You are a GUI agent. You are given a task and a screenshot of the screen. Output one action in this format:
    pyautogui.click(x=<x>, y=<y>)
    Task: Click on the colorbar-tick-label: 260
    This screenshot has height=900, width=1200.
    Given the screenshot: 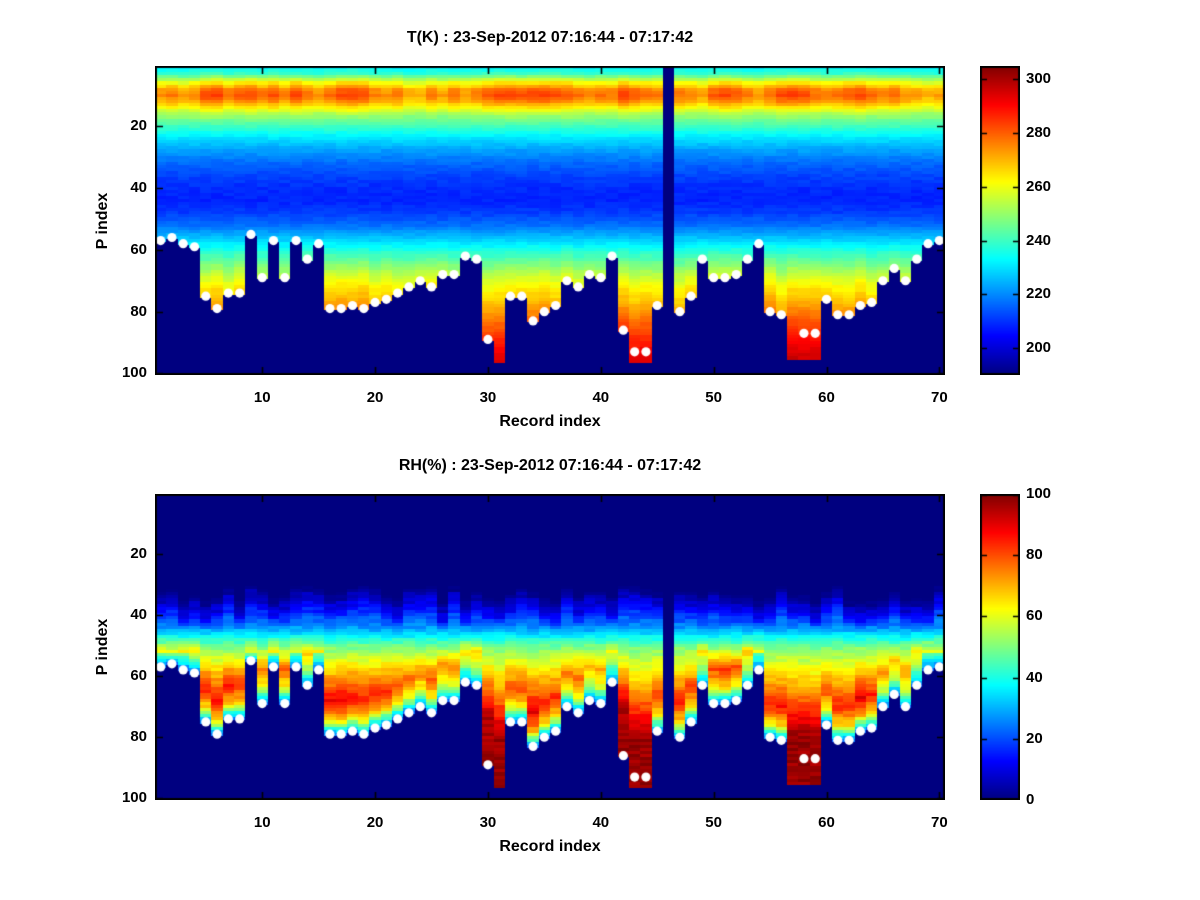 What is the action you would take?
    pyautogui.click(x=1039, y=186)
    